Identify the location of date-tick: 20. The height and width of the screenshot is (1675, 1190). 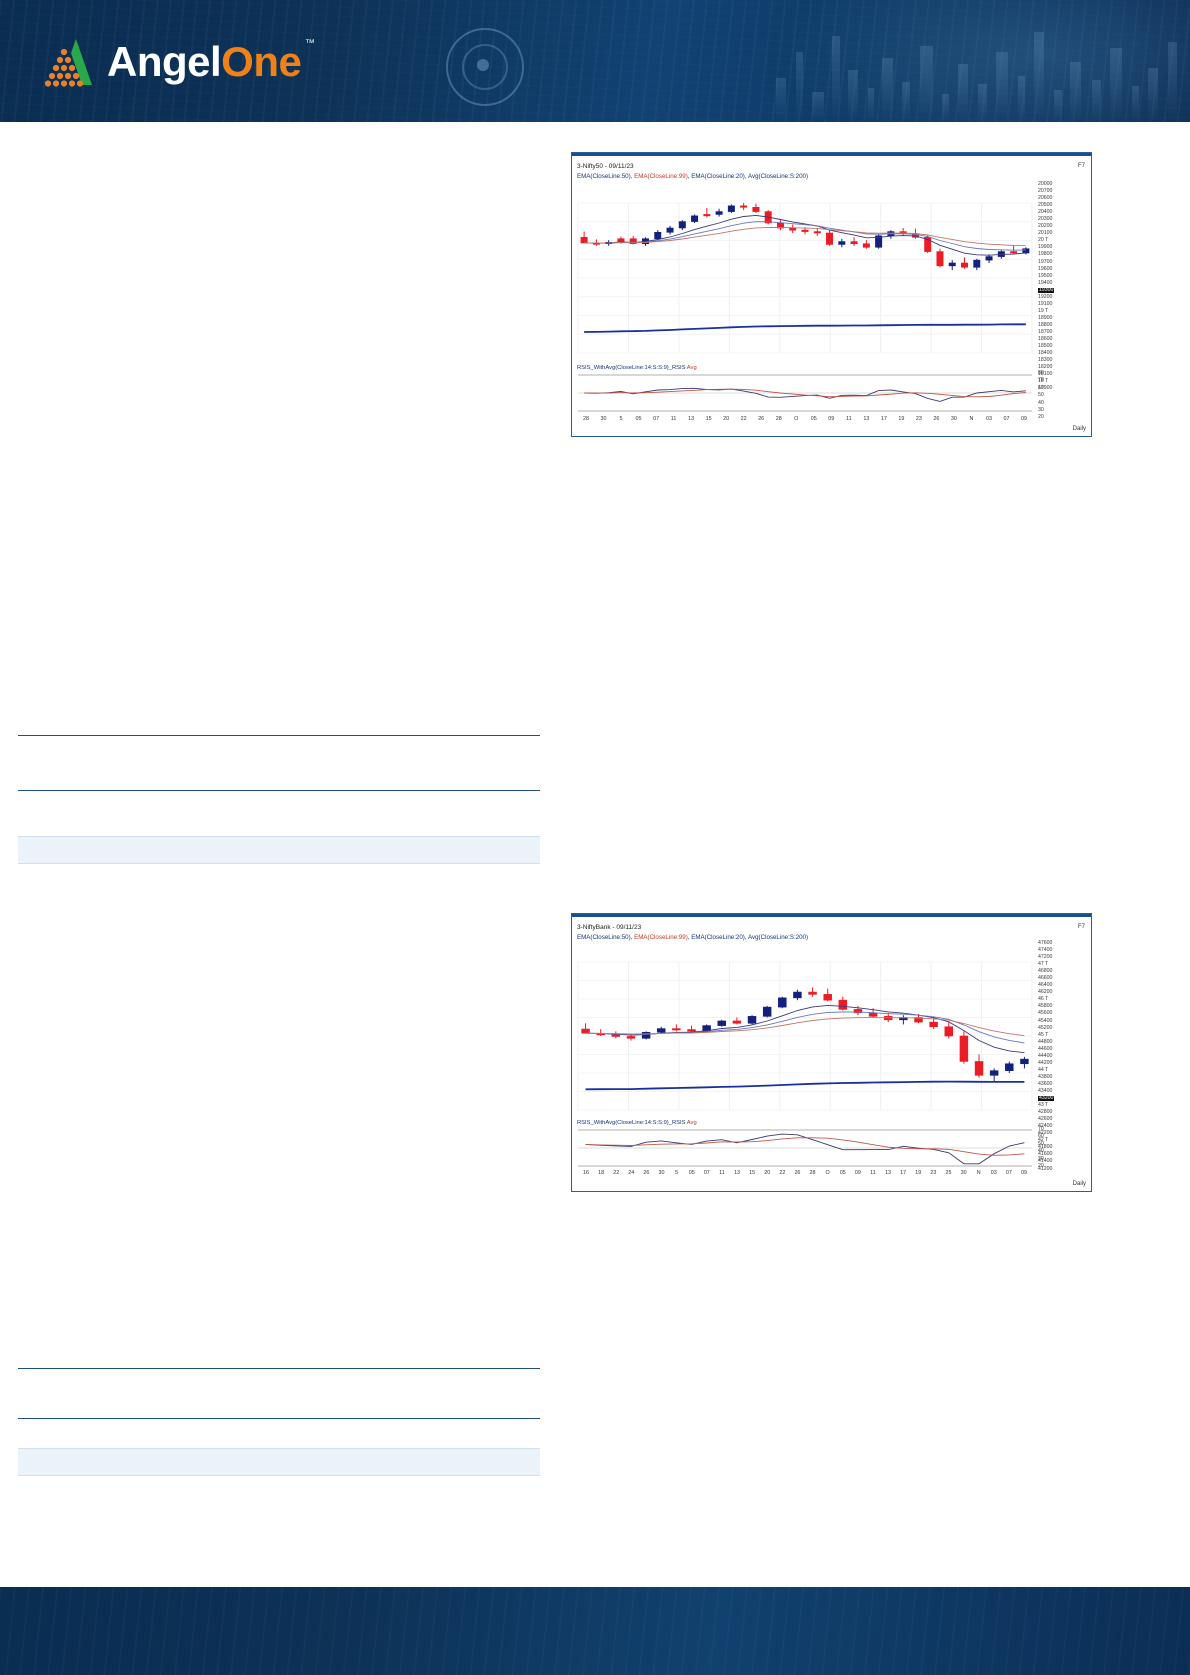
(767, 1173).